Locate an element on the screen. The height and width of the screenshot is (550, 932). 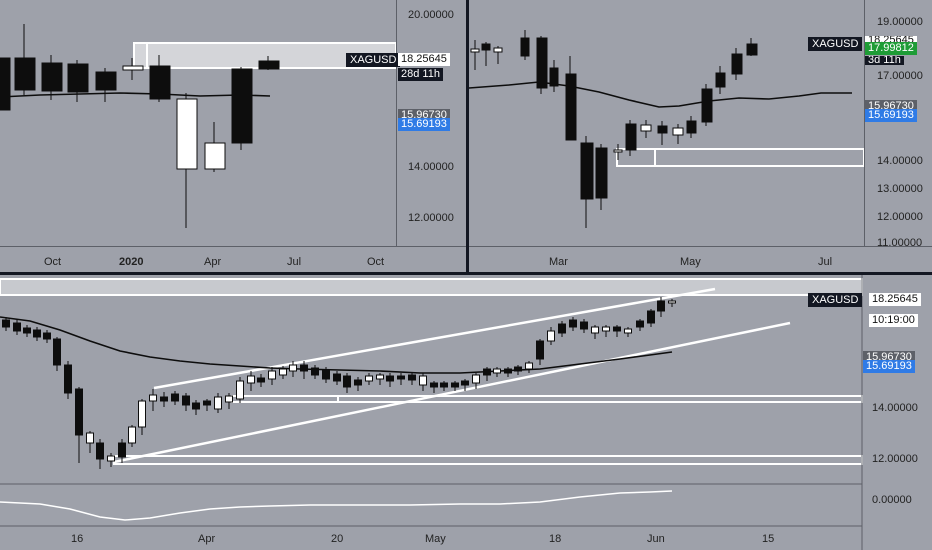
x-tick: Mar is located at coordinates (558, 262).